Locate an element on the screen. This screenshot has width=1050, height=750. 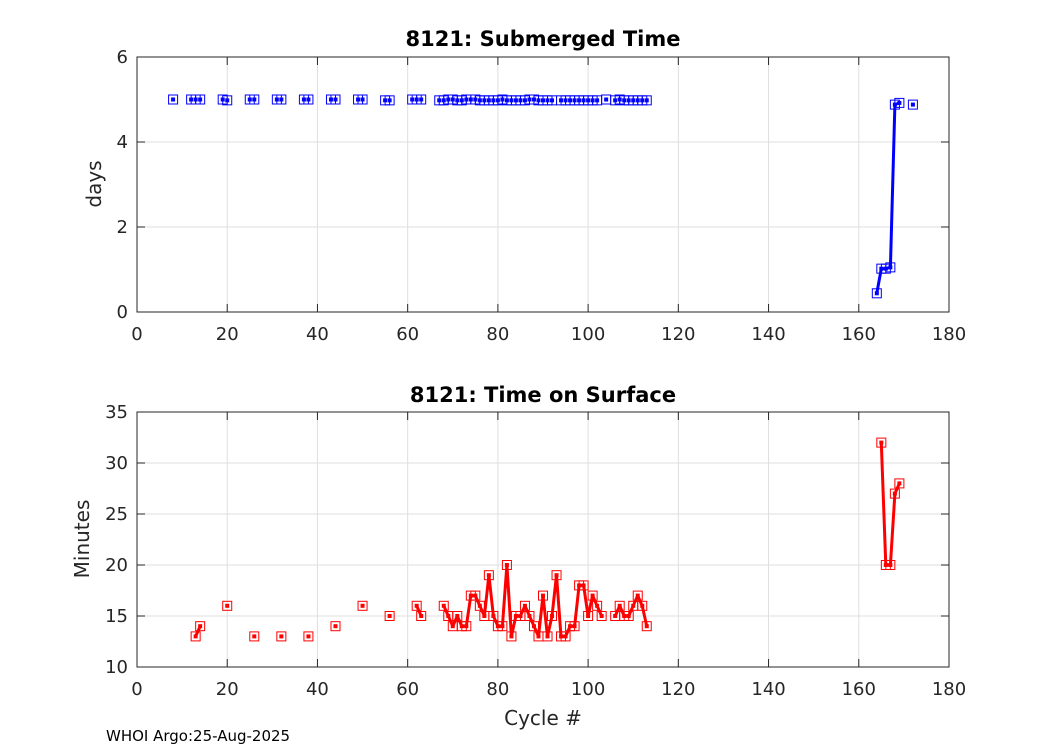
x-tick-label: 180 is located at coordinates (949, 334).